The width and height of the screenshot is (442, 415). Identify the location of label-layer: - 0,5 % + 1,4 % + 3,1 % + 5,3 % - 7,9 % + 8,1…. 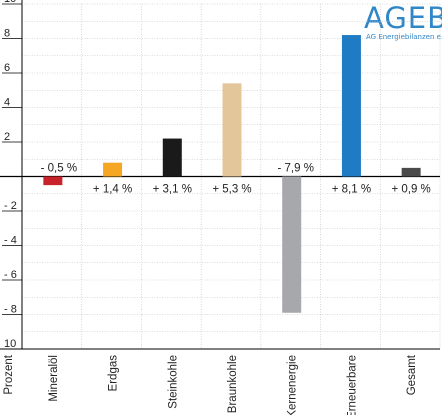
(236, 179).